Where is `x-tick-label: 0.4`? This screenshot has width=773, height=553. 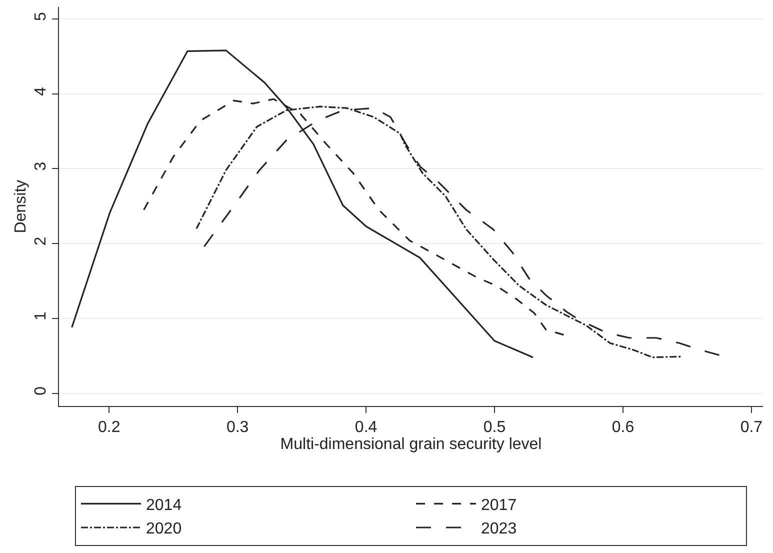
x-tick-label: 0.4 is located at coordinates (366, 427).